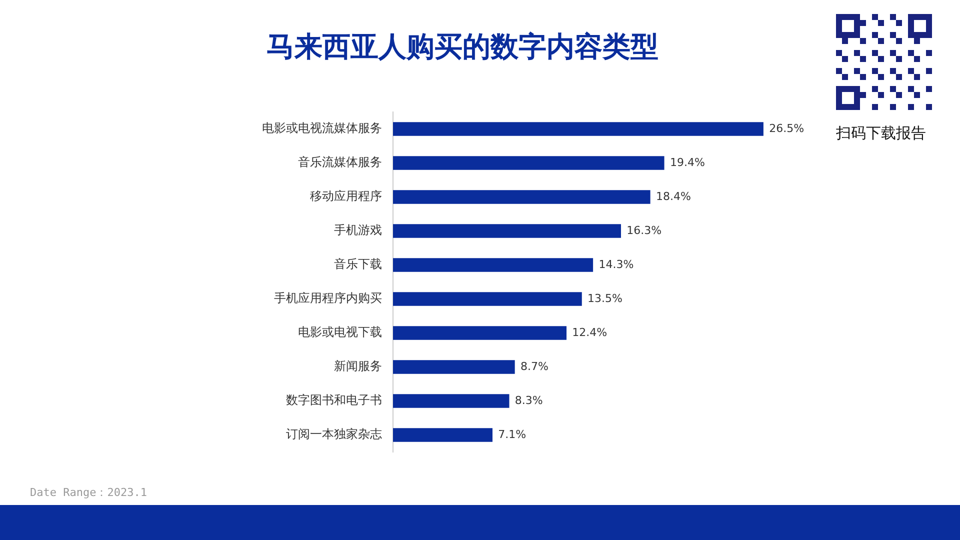  What do you see at coordinates (881, 133) in the screenshot?
I see `text: 扫码下载报告` at bounding box center [881, 133].